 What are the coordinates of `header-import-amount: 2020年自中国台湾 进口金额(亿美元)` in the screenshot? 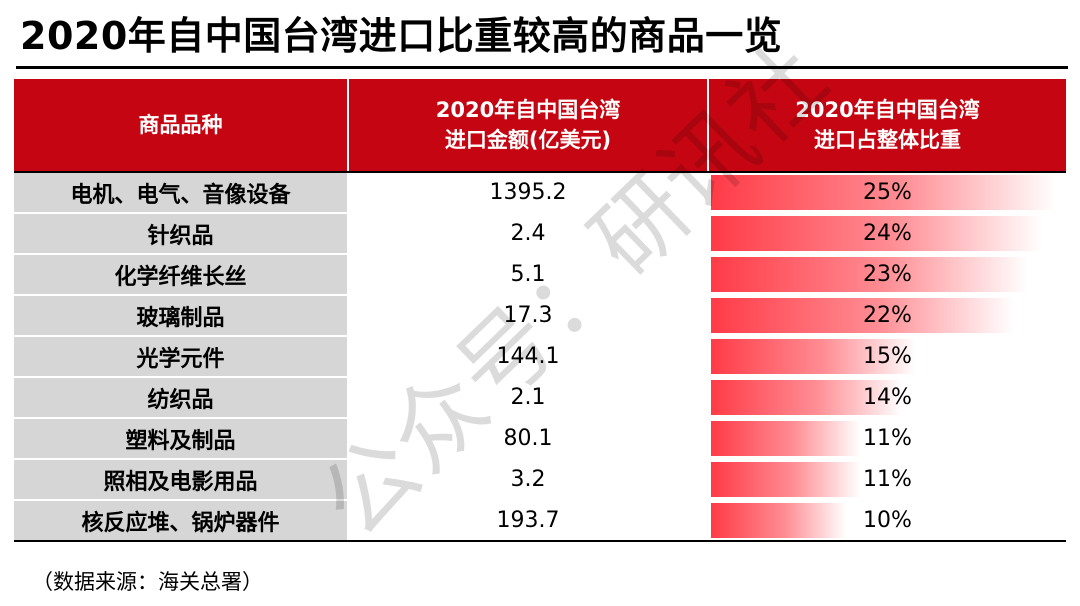 It's located at (527, 126).